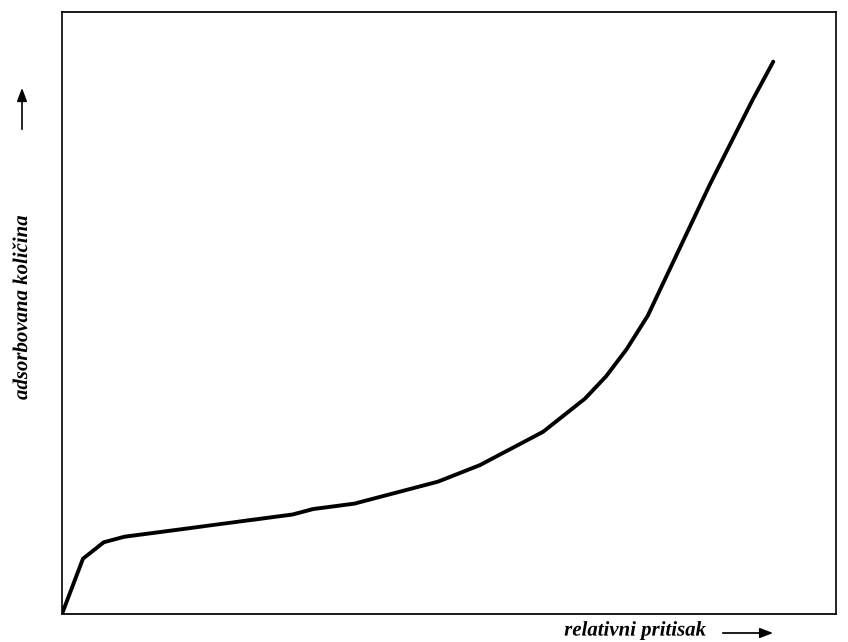  What do you see at coordinates (635, 630) in the screenshot?
I see `x-axis-title: relativni pritisak` at bounding box center [635, 630].